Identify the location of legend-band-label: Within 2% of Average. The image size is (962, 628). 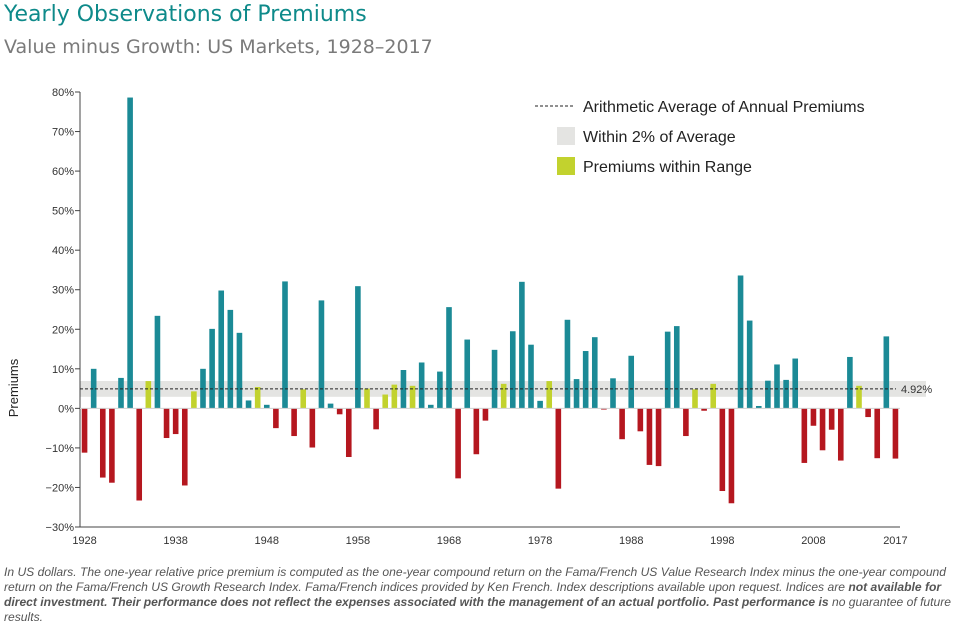
(659, 137).